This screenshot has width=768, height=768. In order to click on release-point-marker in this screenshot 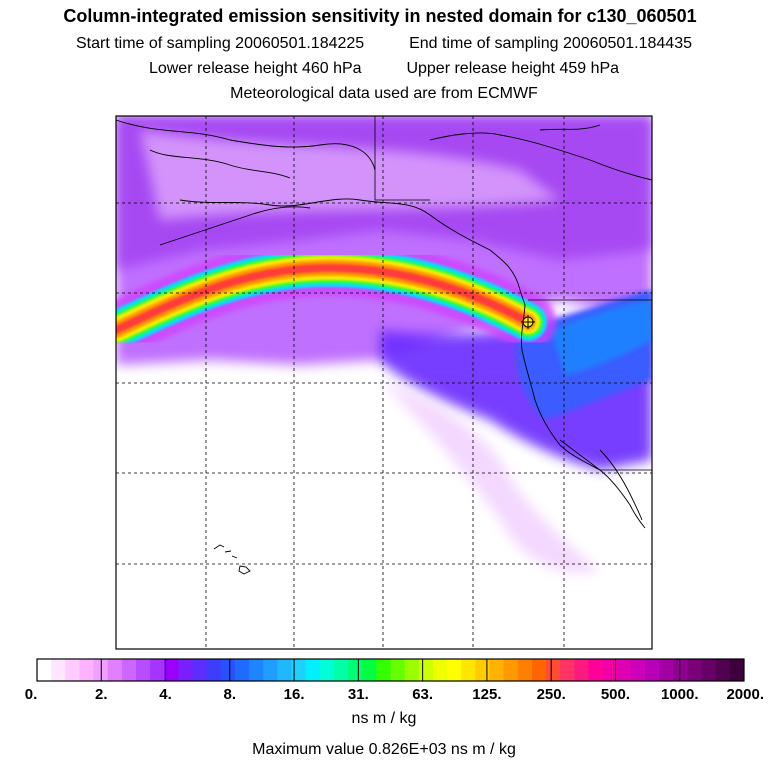, I will do `click(528, 322)`.